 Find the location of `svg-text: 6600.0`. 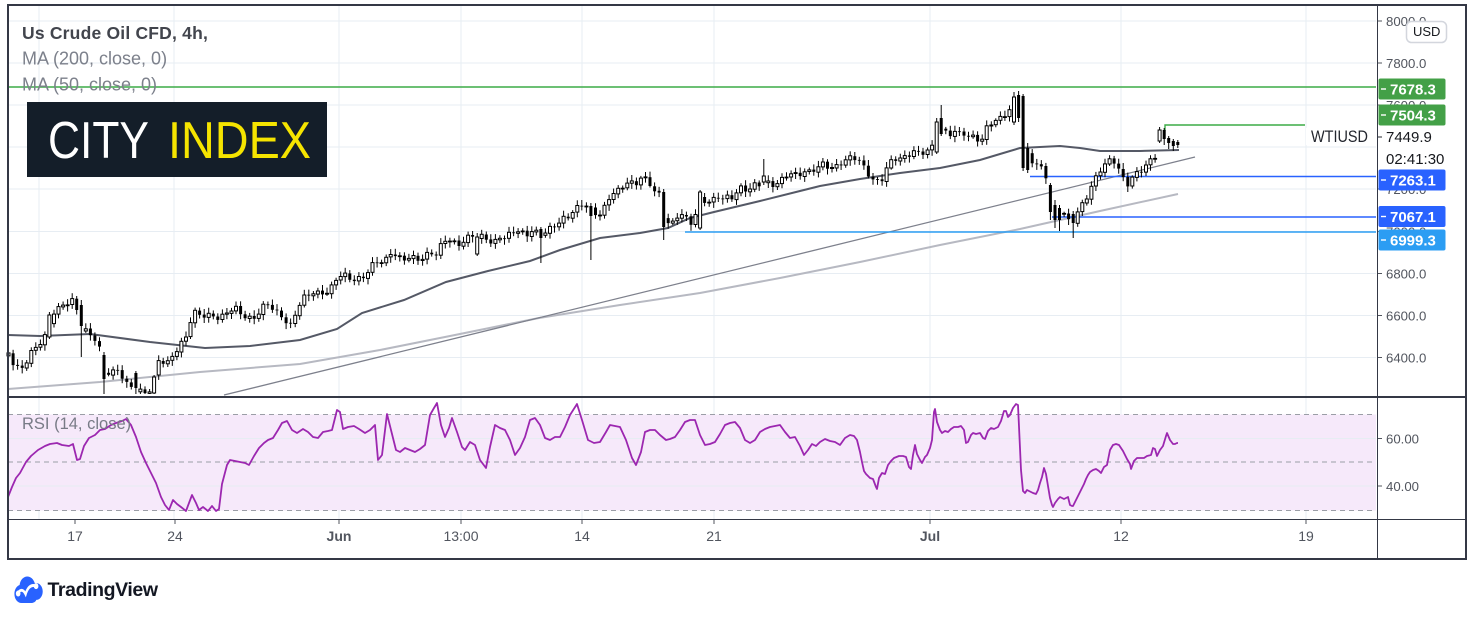

svg-text: 6600.0 is located at coordinates (1406, 315).